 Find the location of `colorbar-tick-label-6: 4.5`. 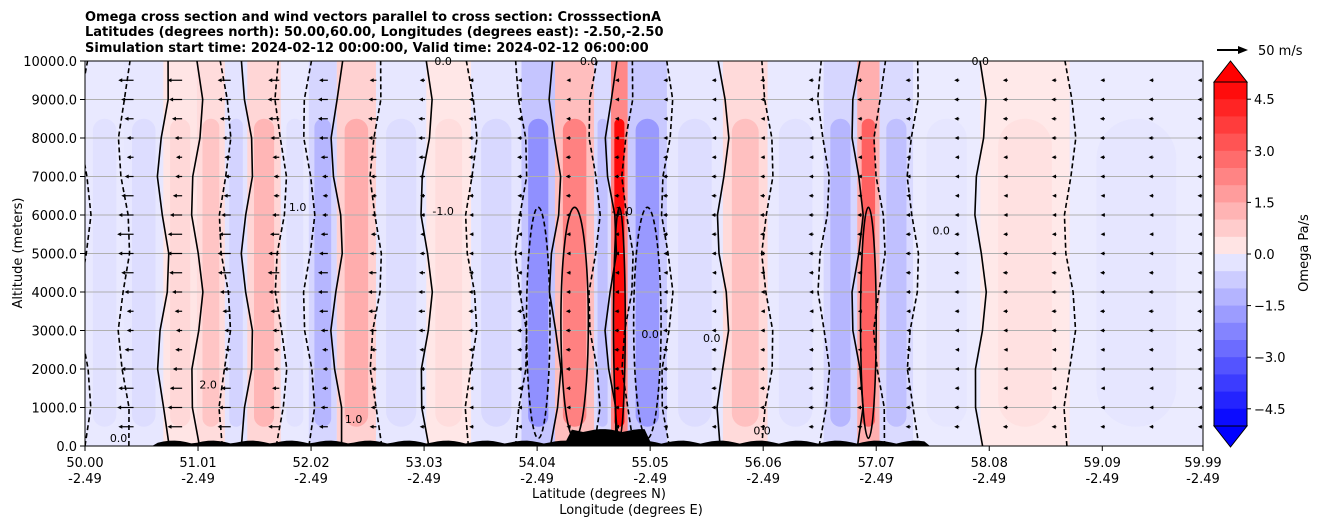

colorbar-tick-label-6: 4.5 is located at coordinates (1264, 100).